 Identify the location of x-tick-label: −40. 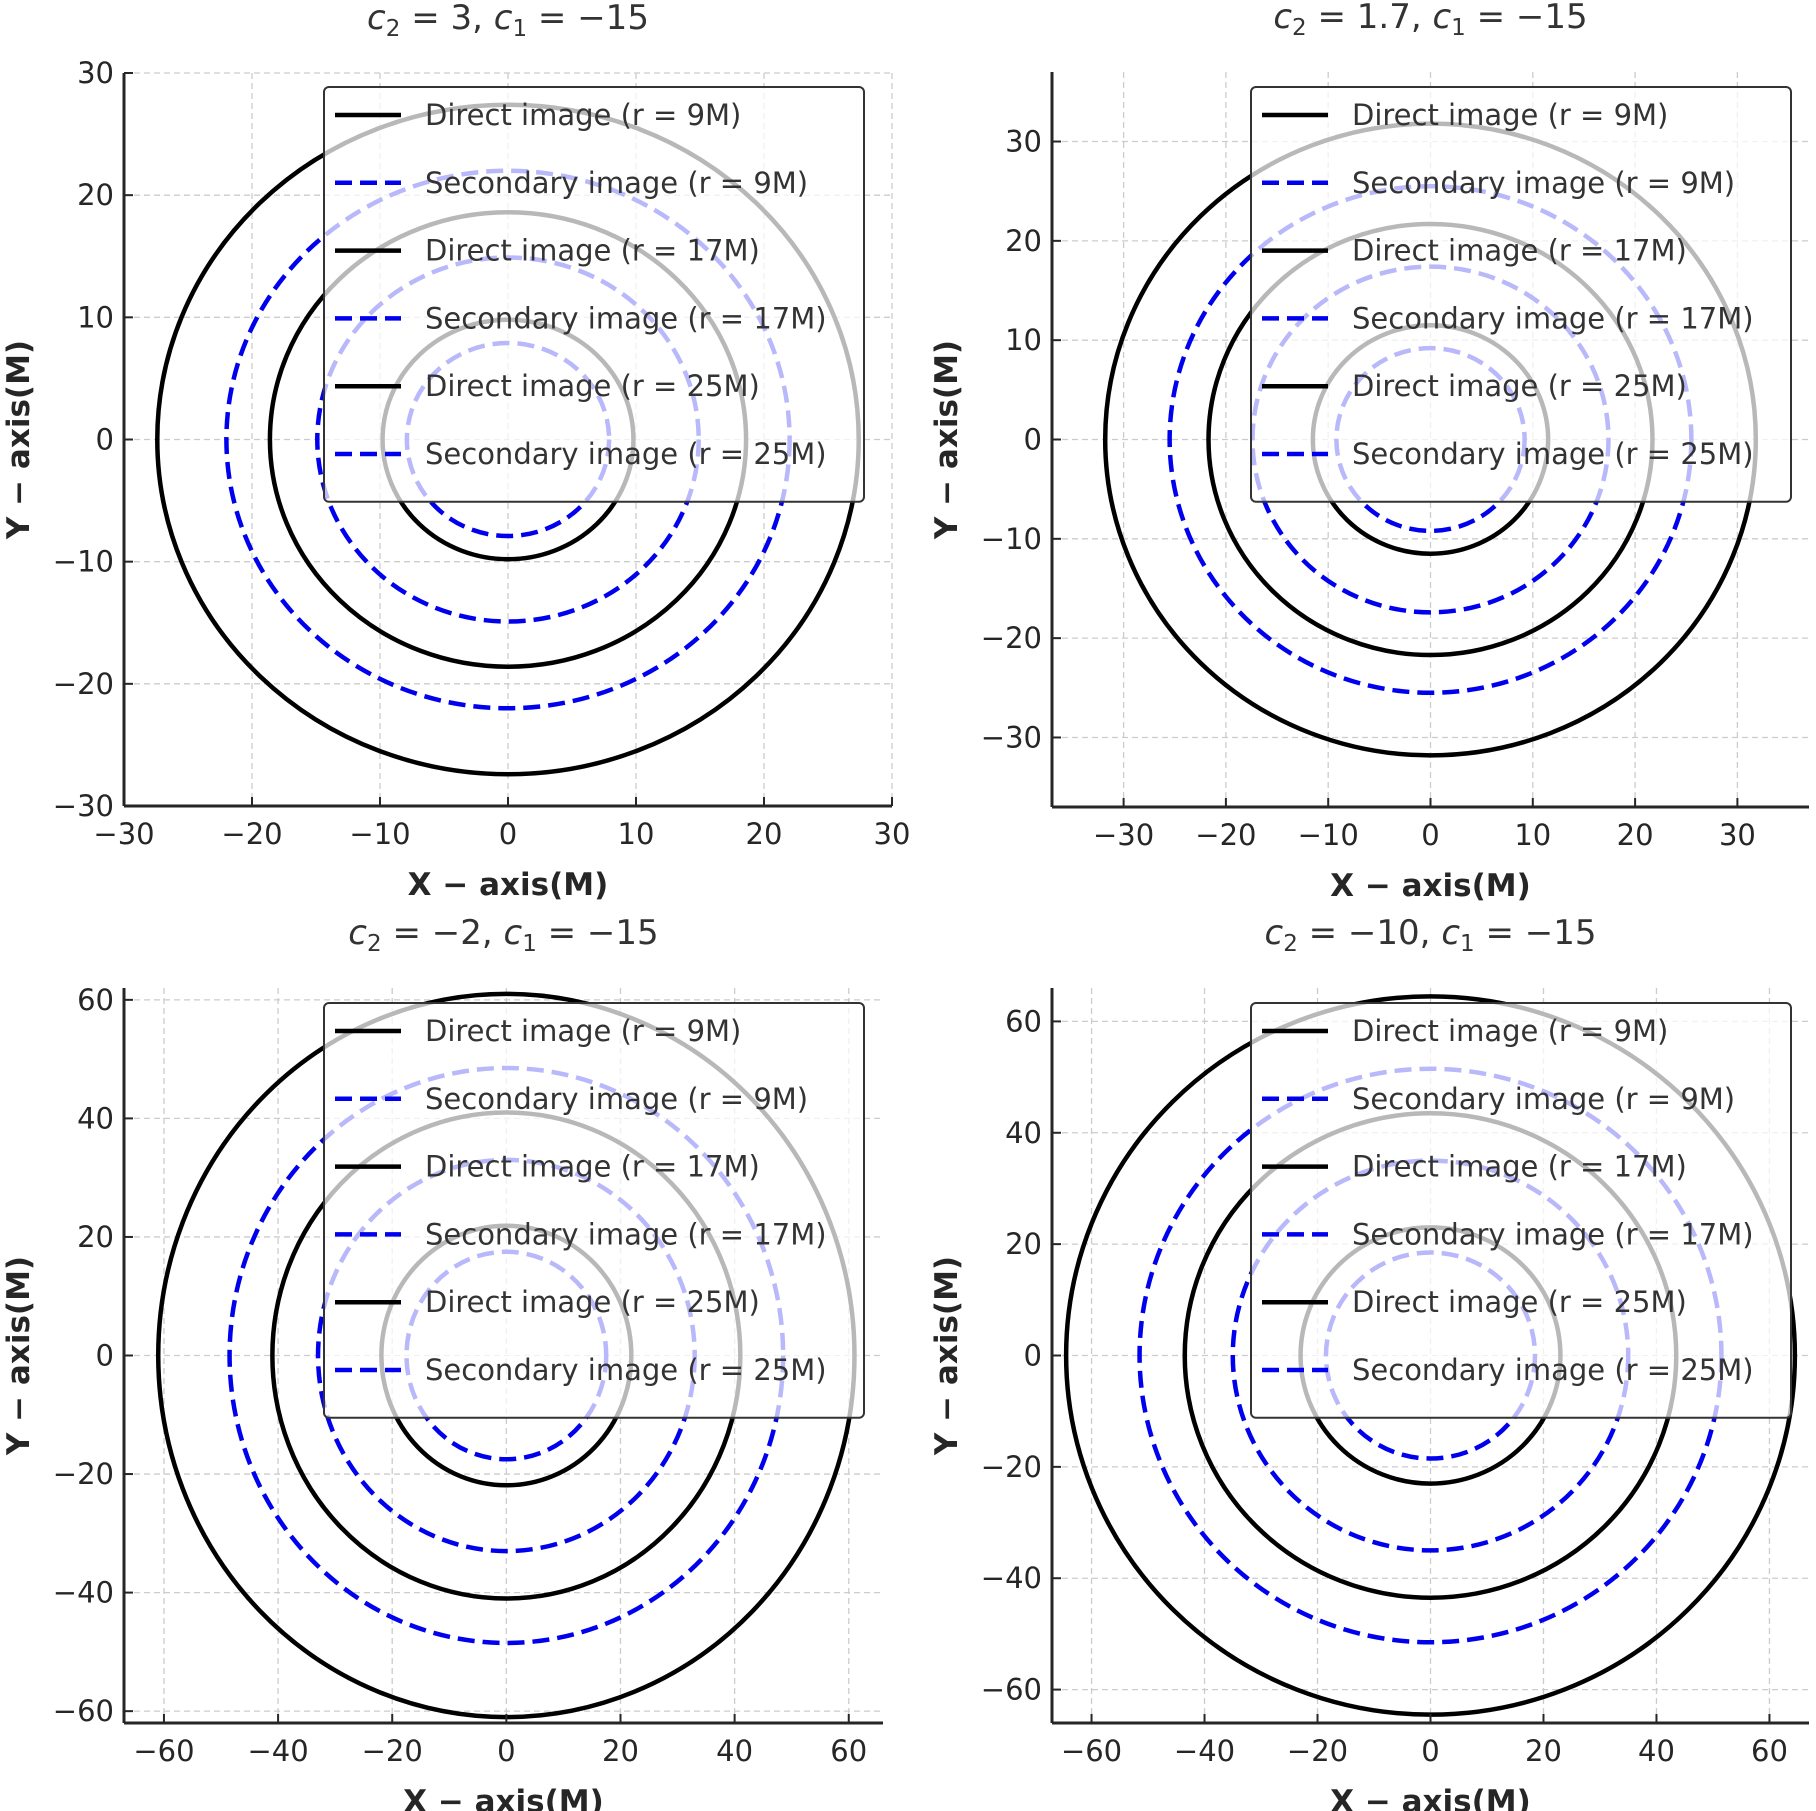
(1204, 1751).